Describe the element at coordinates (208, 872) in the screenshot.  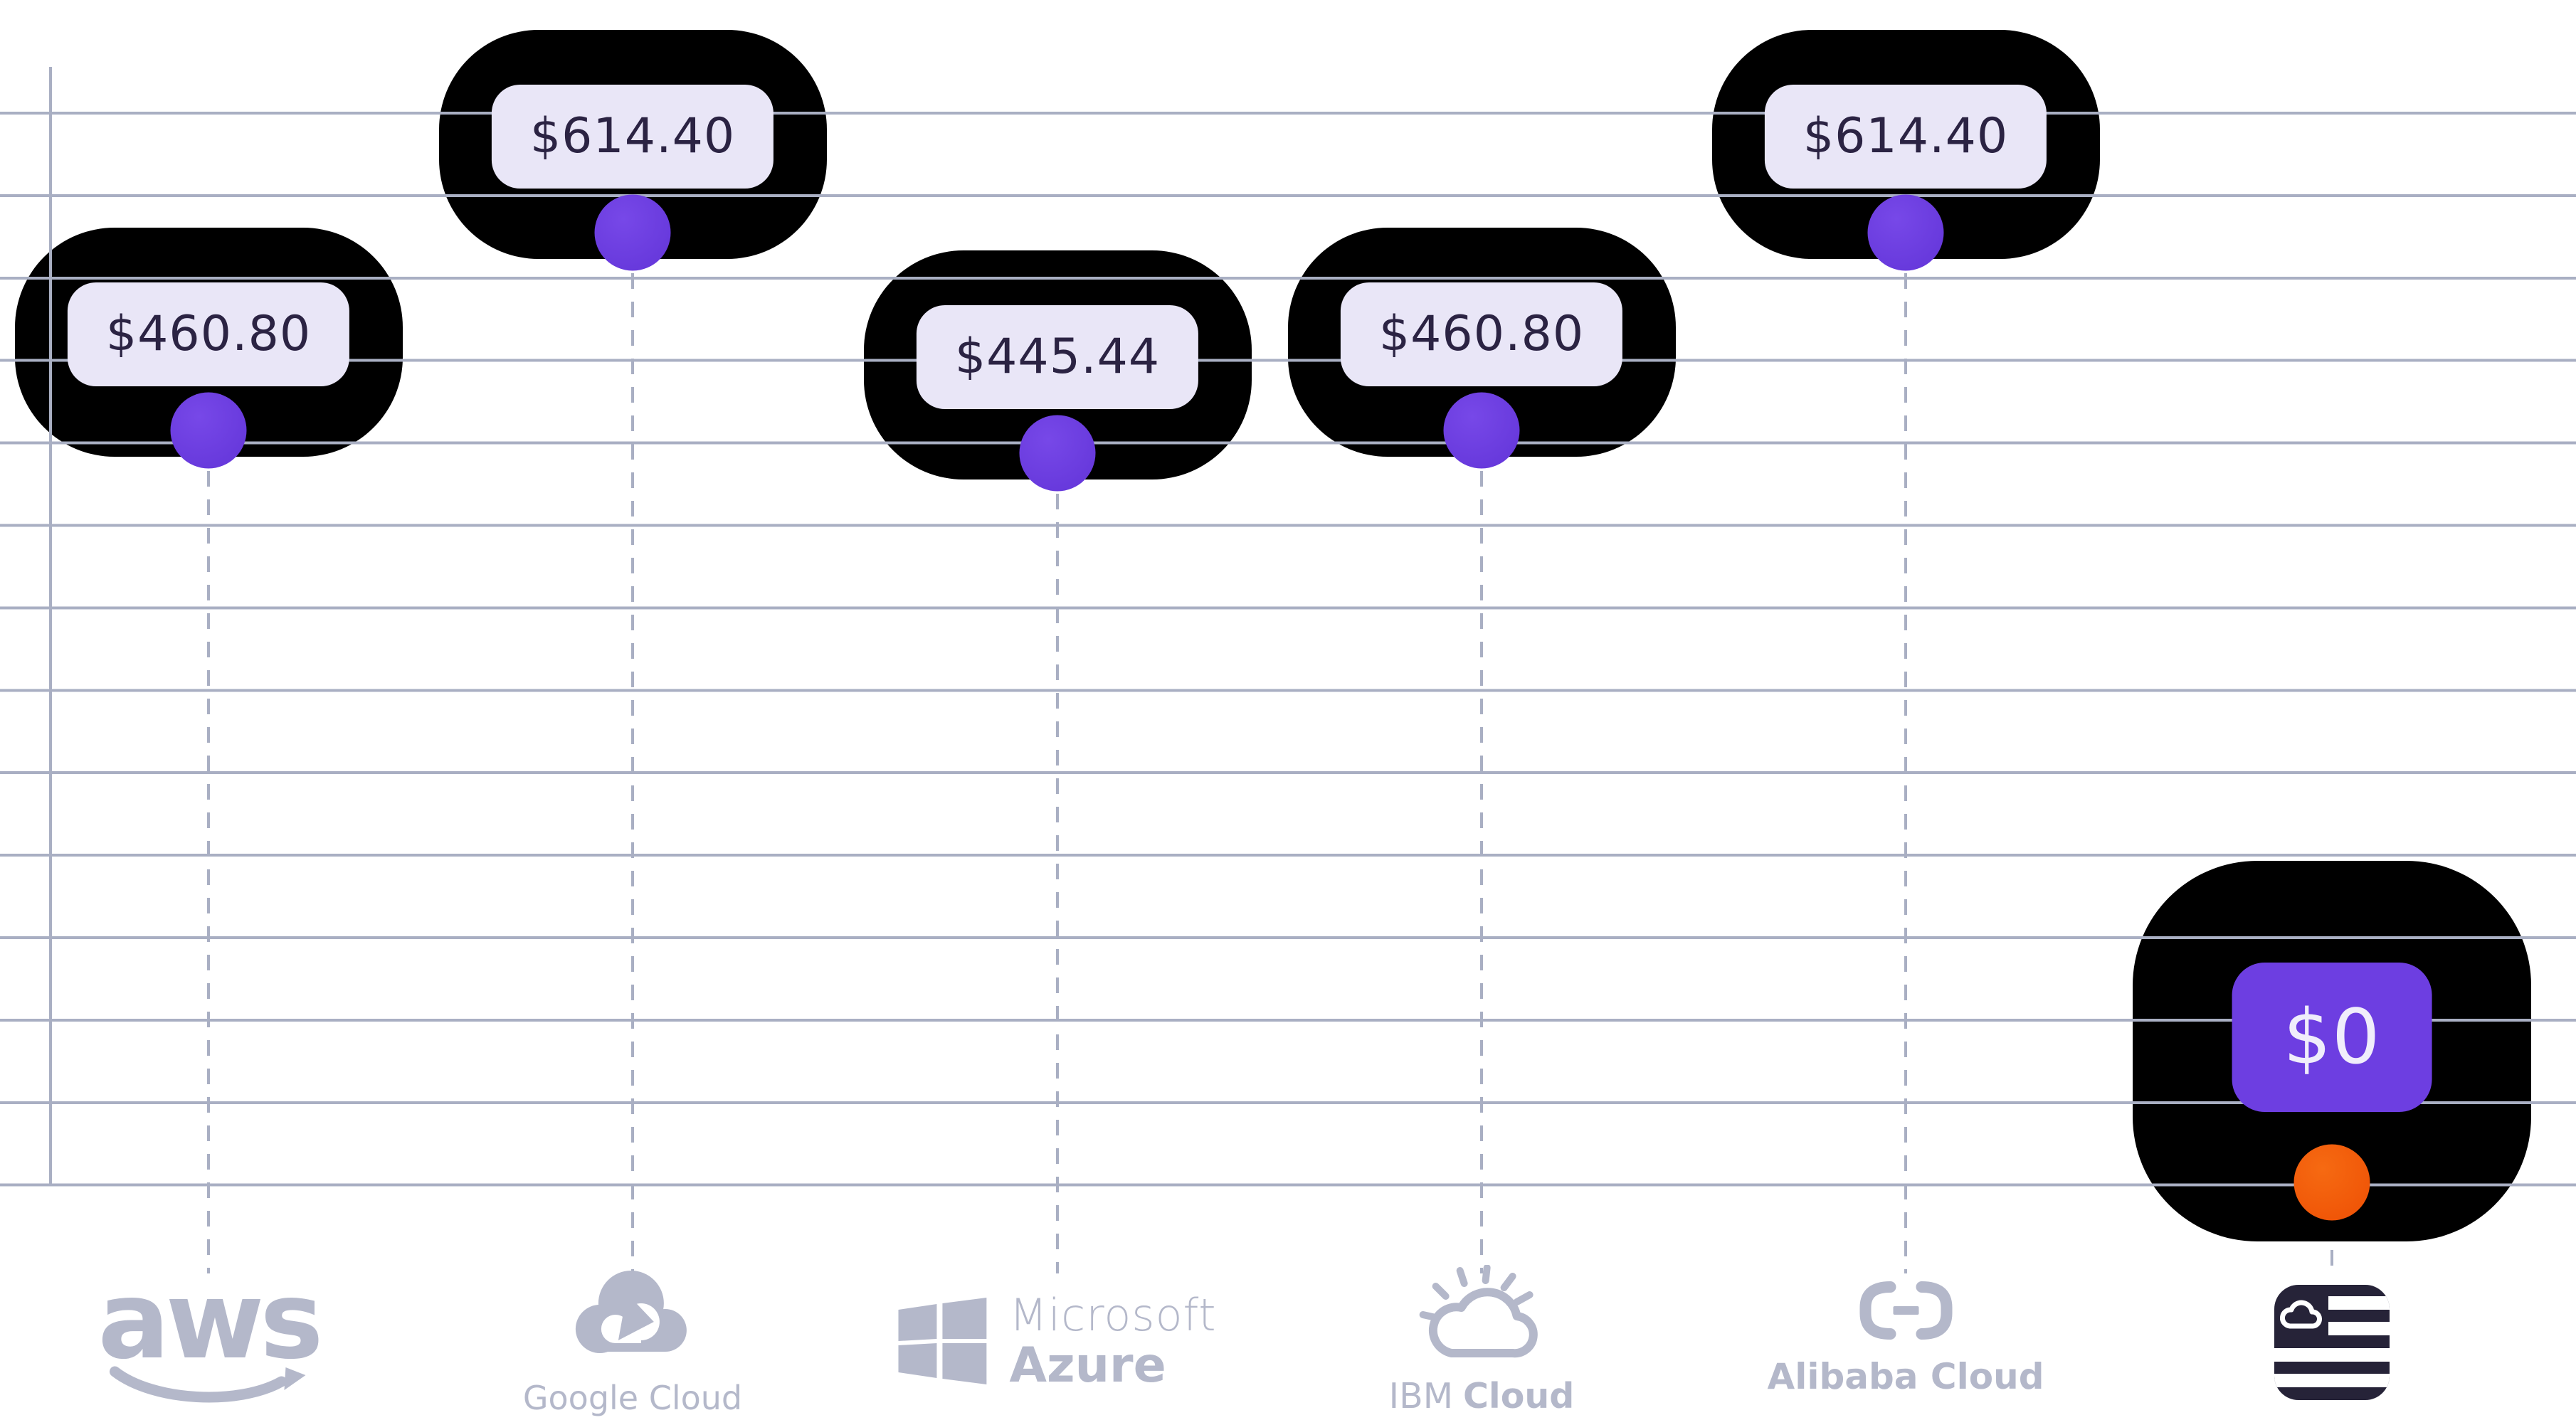
I see `column-guide-aws` at that location.